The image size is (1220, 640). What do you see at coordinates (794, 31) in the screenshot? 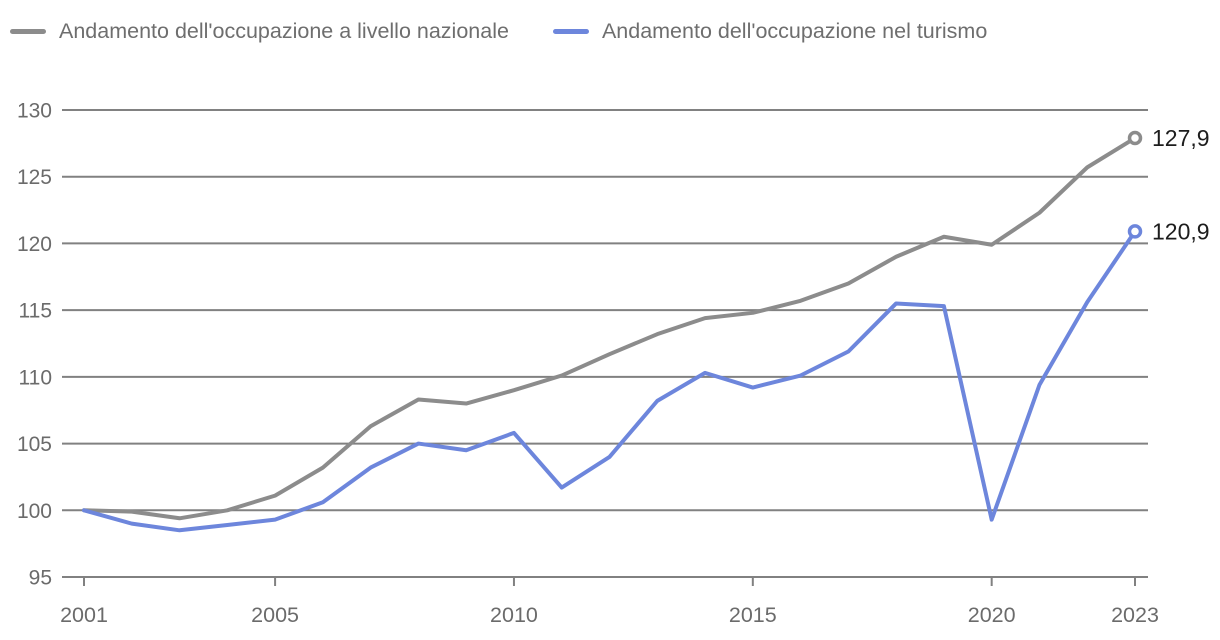
I see `legend-label-turismo: Andamento dell'occupazione nel turismo` at bounding box center [794, 31].